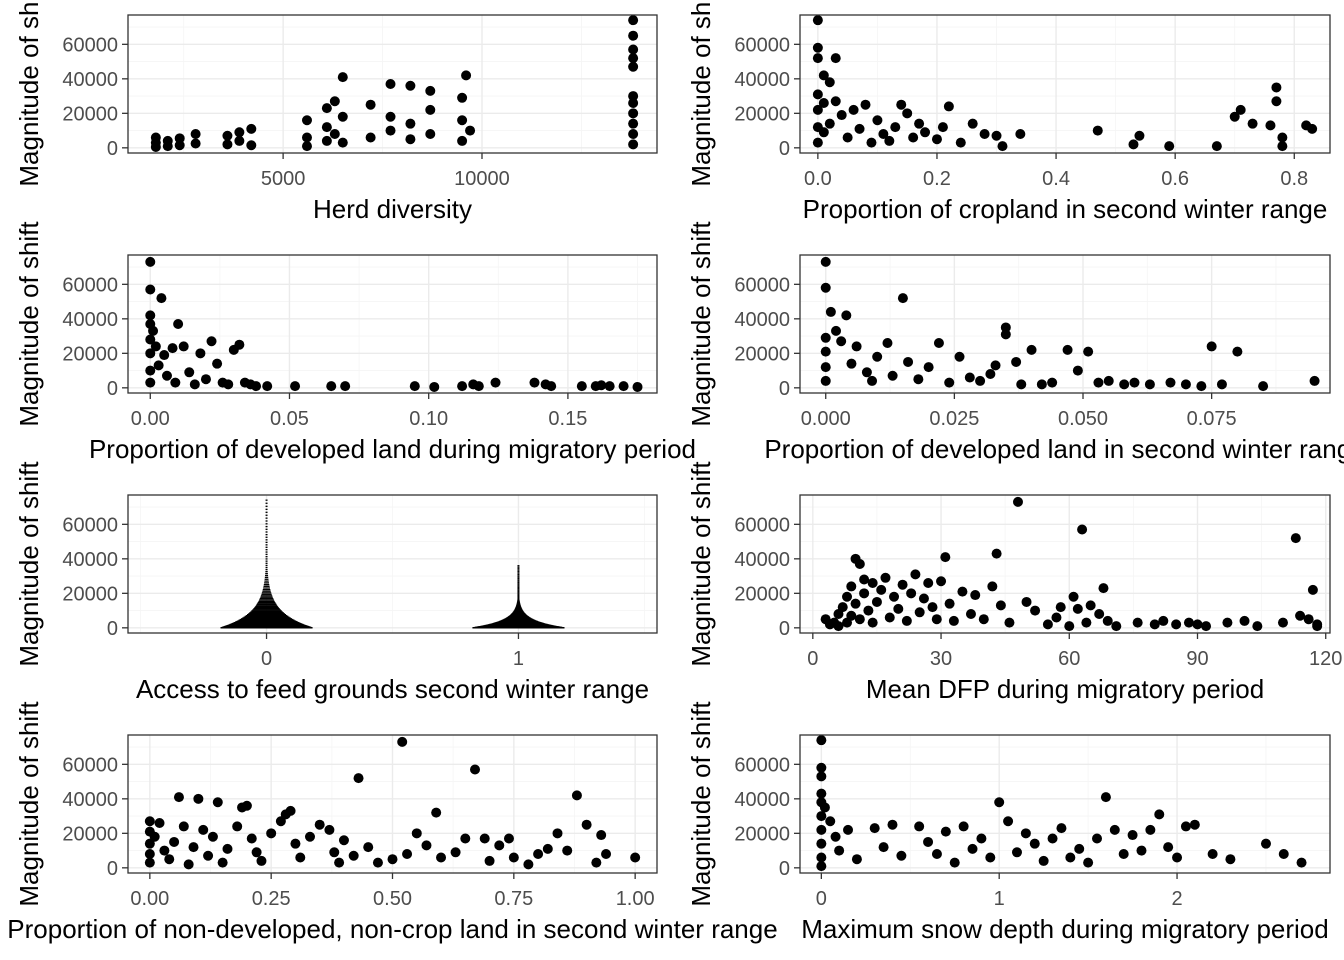  Describe the element at coordinates (999, 899) in the screenshot. I see `x-tick-label: 1` at that location.